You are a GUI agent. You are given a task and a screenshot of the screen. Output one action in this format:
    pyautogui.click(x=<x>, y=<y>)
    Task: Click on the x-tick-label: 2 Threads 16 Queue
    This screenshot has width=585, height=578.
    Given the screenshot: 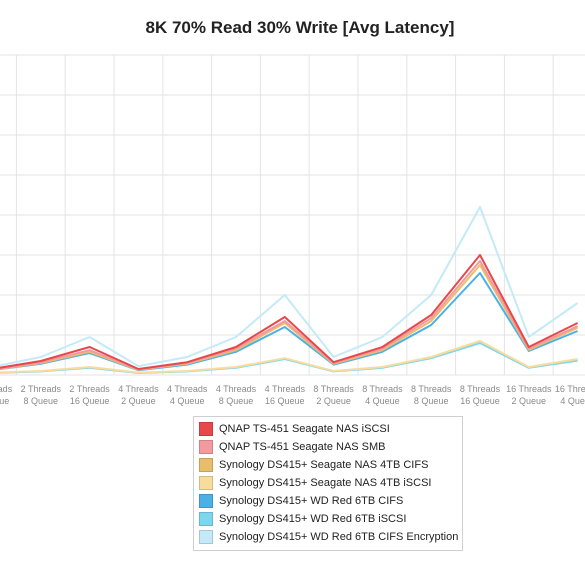 What is the action you would take?
    pyautogui.click(x=89, y=395)
    